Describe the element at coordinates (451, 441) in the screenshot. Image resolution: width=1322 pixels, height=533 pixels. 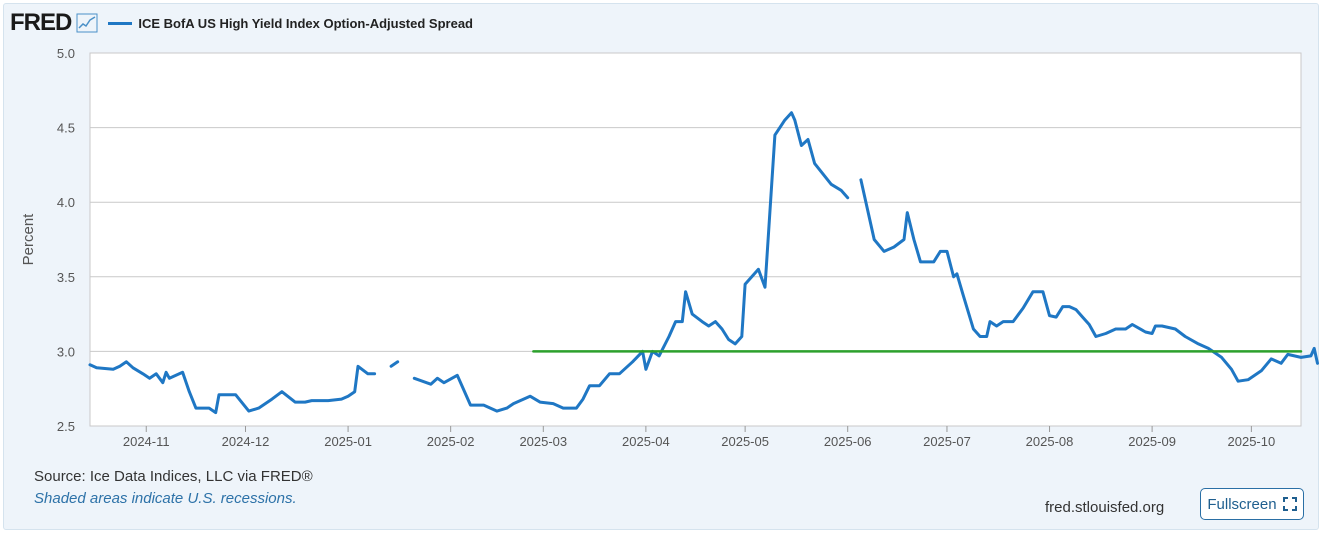
I see `x-tick-label: 2025-02` at that location.